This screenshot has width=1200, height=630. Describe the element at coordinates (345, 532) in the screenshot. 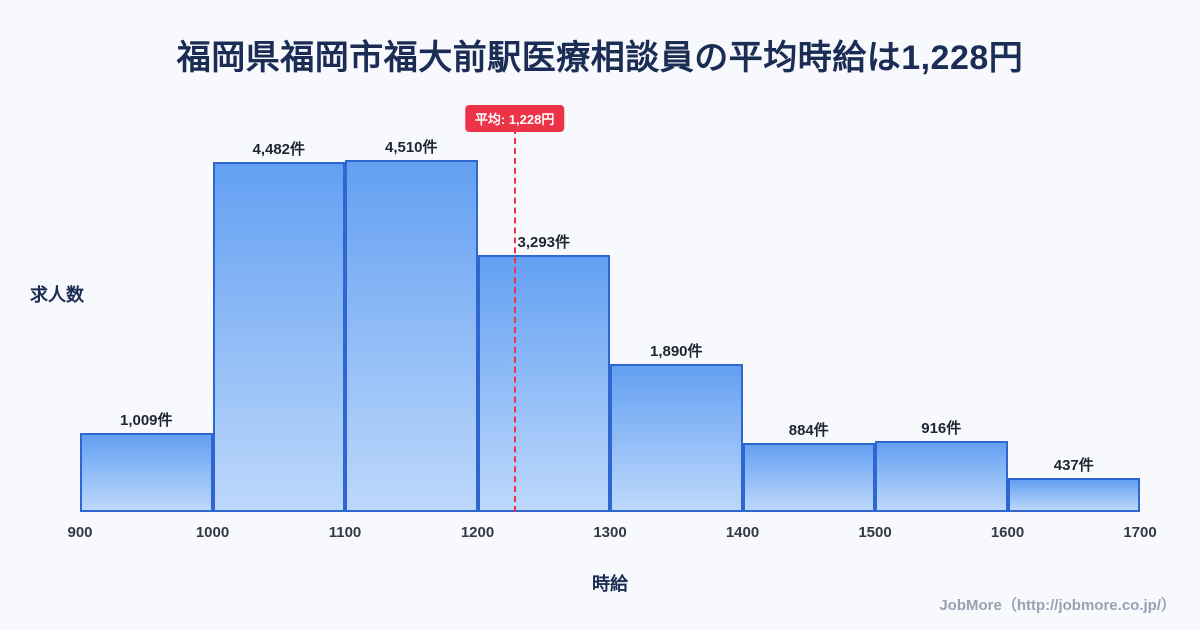

I see `x-axis-tick-label: 1100` at that location.